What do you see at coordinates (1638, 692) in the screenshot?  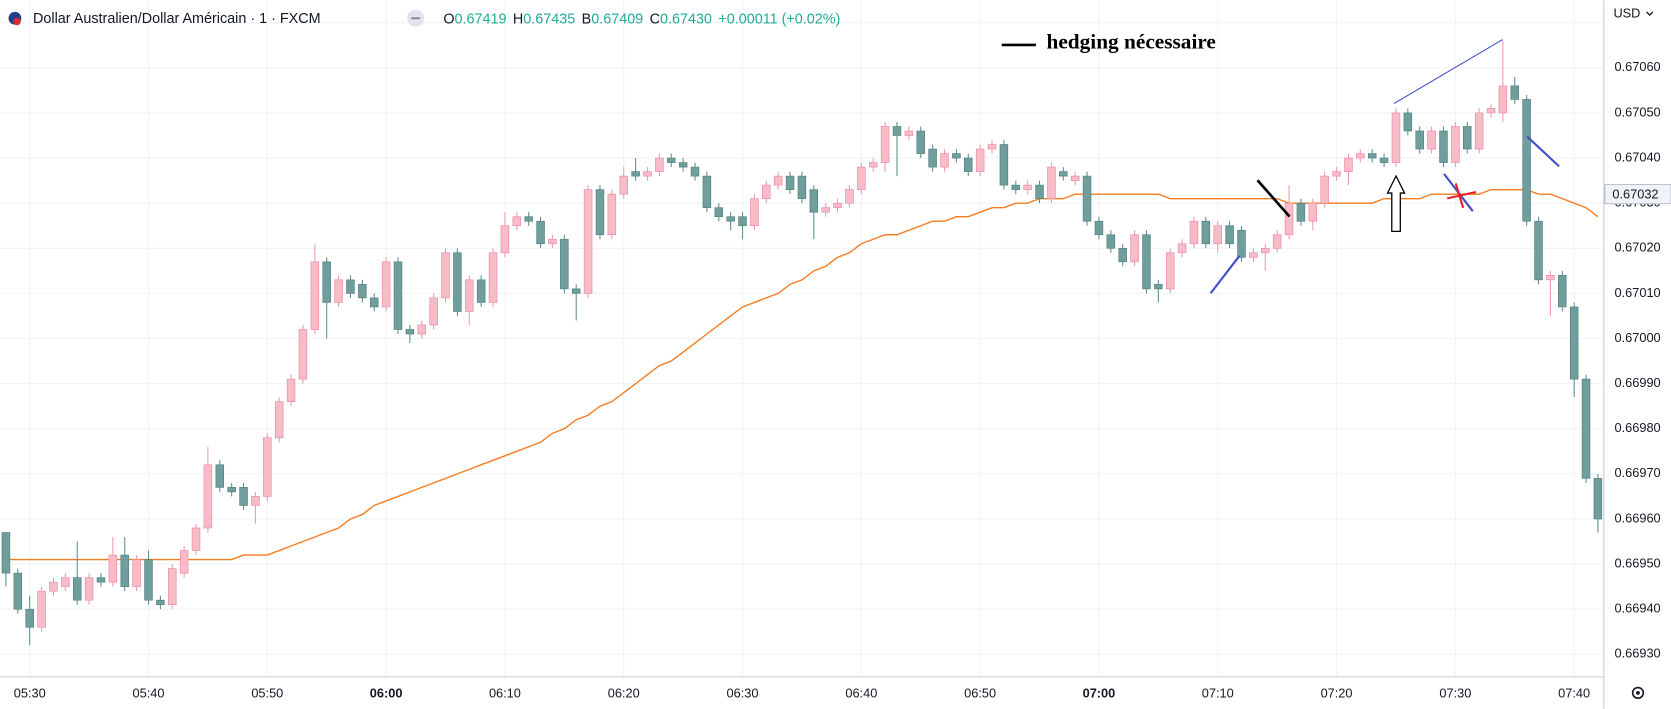 I see `settings-icon` at bounding box center [1638, 692].